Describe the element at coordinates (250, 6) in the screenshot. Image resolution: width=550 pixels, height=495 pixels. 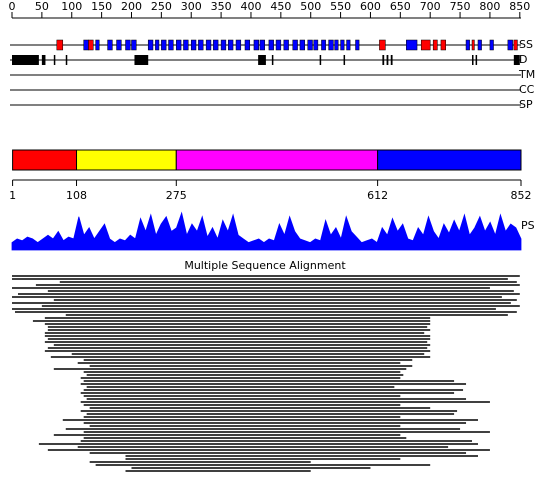
I see `ruler-label: 400` at that location.